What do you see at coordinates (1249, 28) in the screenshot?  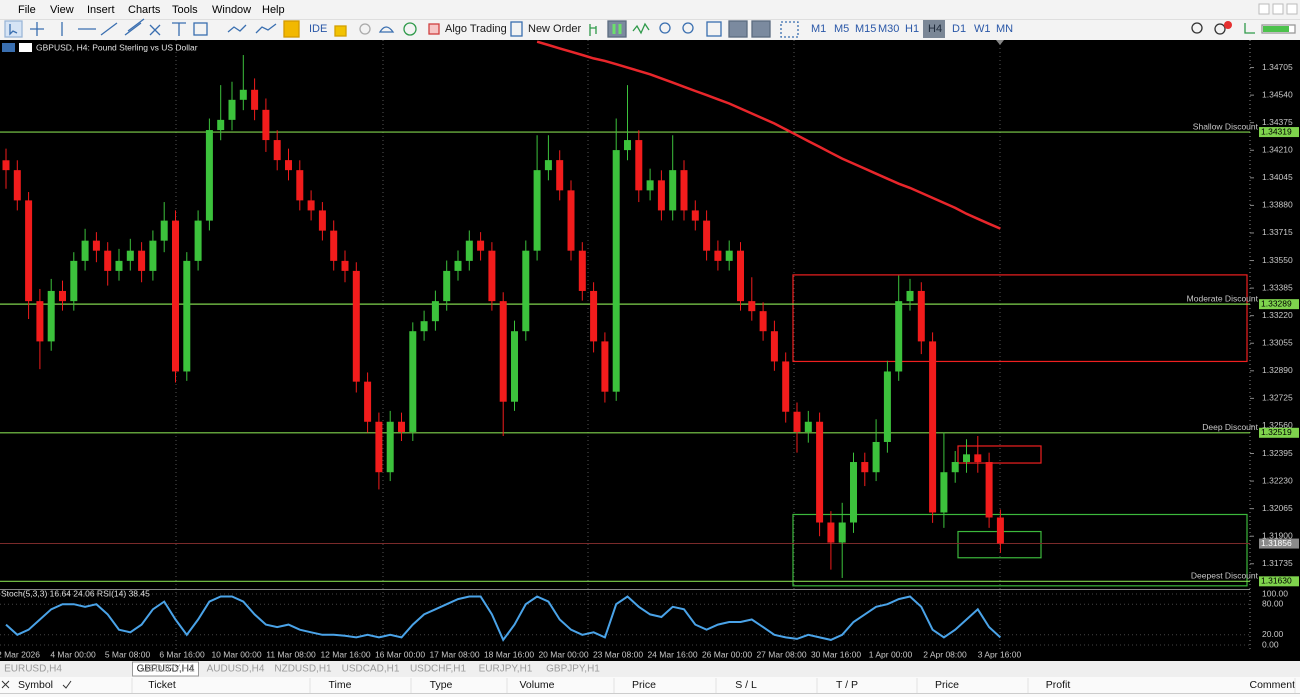 I see `lvl-icon` at bounding box center [1249, 28].